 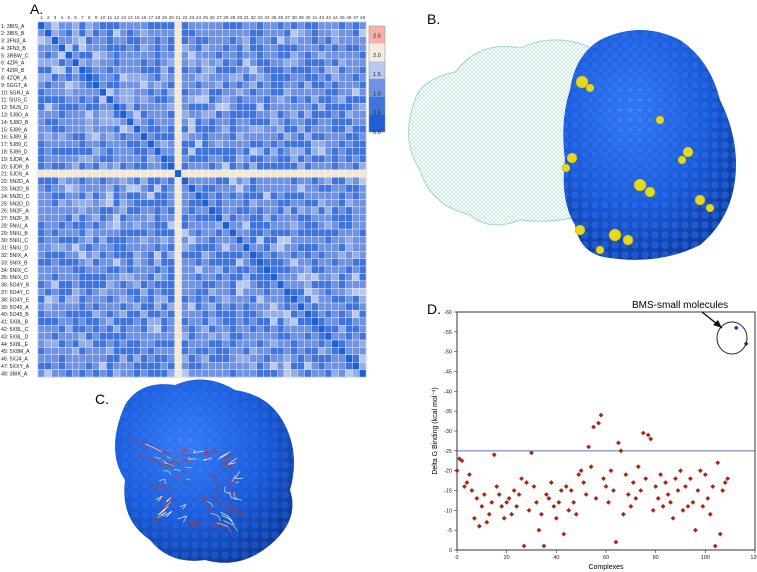 What do you see at coordinates (14, 226) in the screenshot?
I see `heatmap-row-label: 28: 5NIU_A` at bounding box center [14, 226].